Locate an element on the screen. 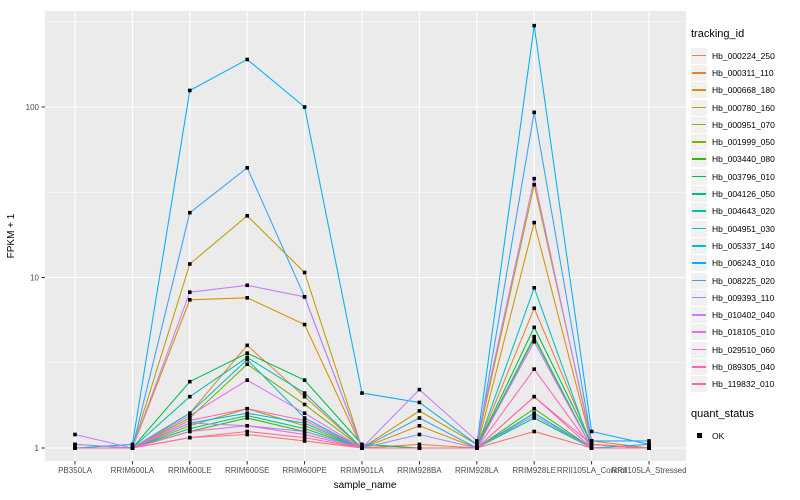 This screenshot has width=800, height=500. legend-label: Hb_003796_010 is located at coordinates (743, 176).